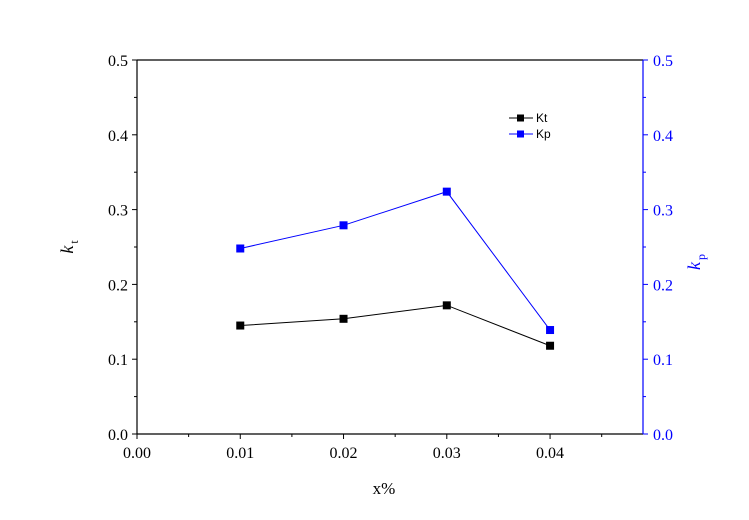 The width and height of the screenshot is (749, 520). Describe the element at coordinates (447, 453) in the screenshot. I see `x-tick-label: 0.03` at that location.